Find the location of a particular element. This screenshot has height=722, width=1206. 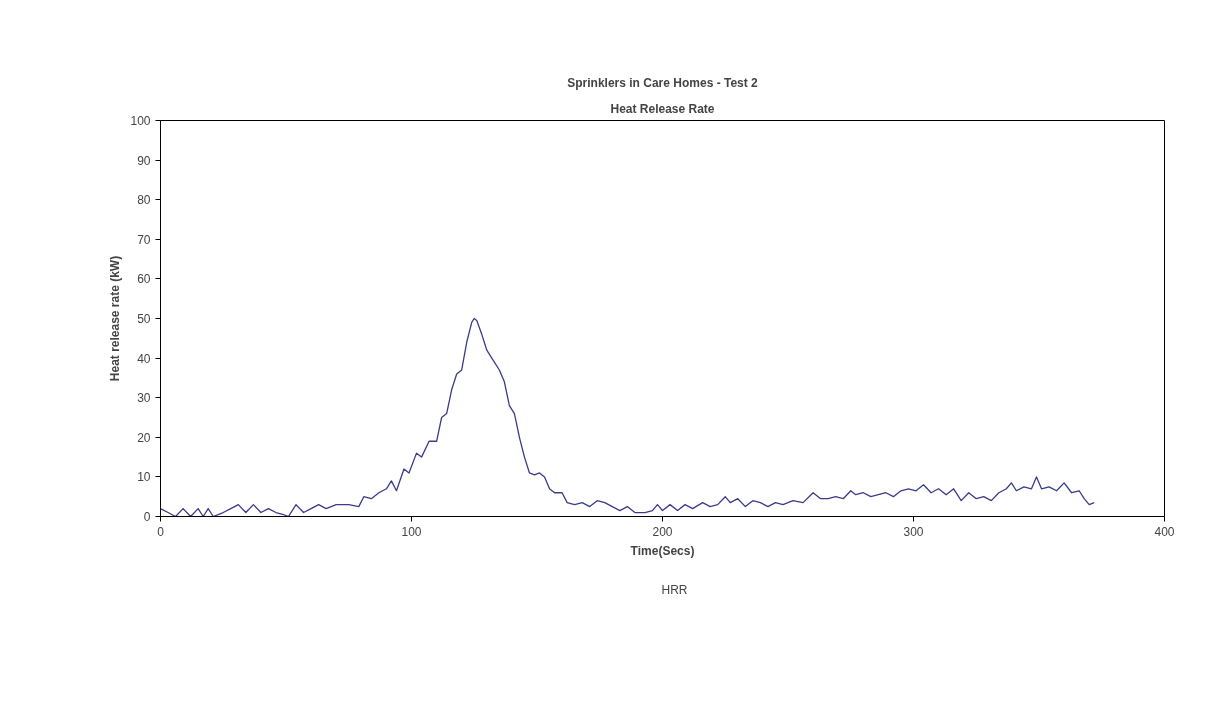

y-tick-label: 10 is located at coordinates (144, 477).